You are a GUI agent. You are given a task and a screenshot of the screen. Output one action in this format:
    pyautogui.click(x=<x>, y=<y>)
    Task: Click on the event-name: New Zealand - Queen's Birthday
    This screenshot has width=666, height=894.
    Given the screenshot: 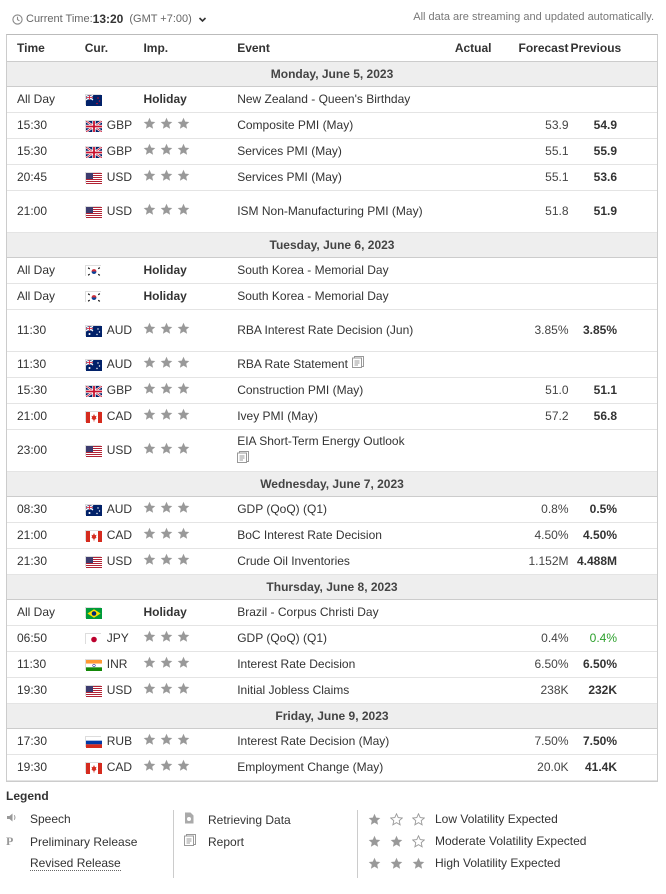 What is the action you would take?
    pyautogui.click(x=324, y=99)
    